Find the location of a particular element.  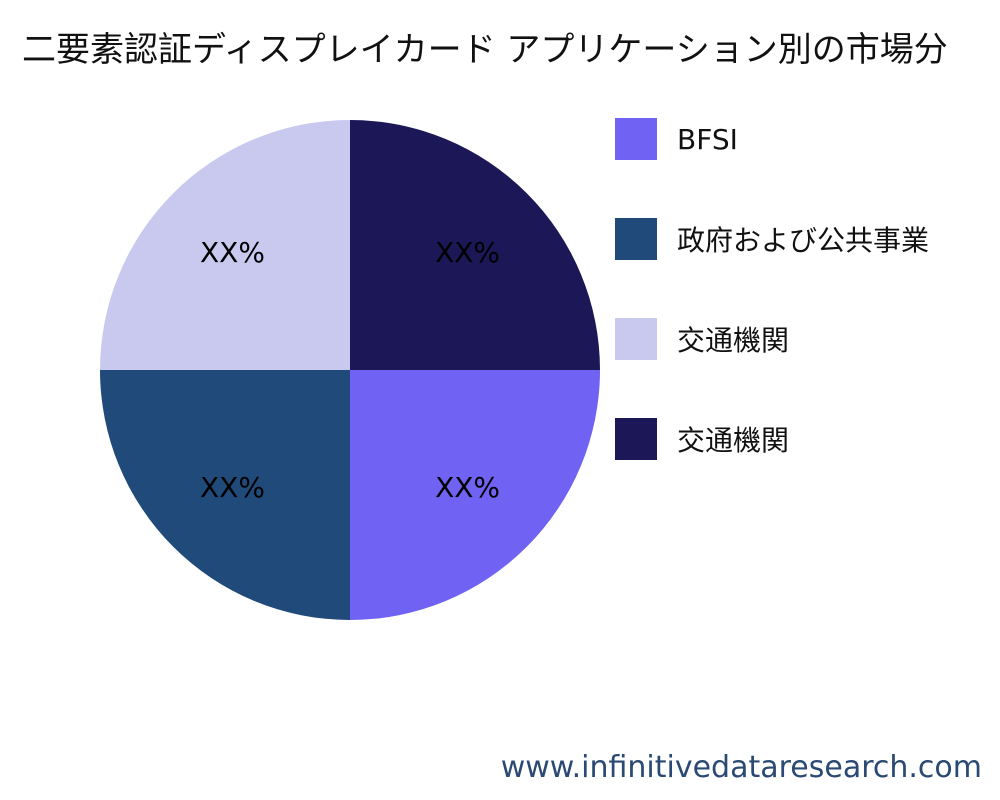

chart-title: 二要素認証ディスプレイカード アプリケーション別の市場分 is located at coordinates (485, 50).